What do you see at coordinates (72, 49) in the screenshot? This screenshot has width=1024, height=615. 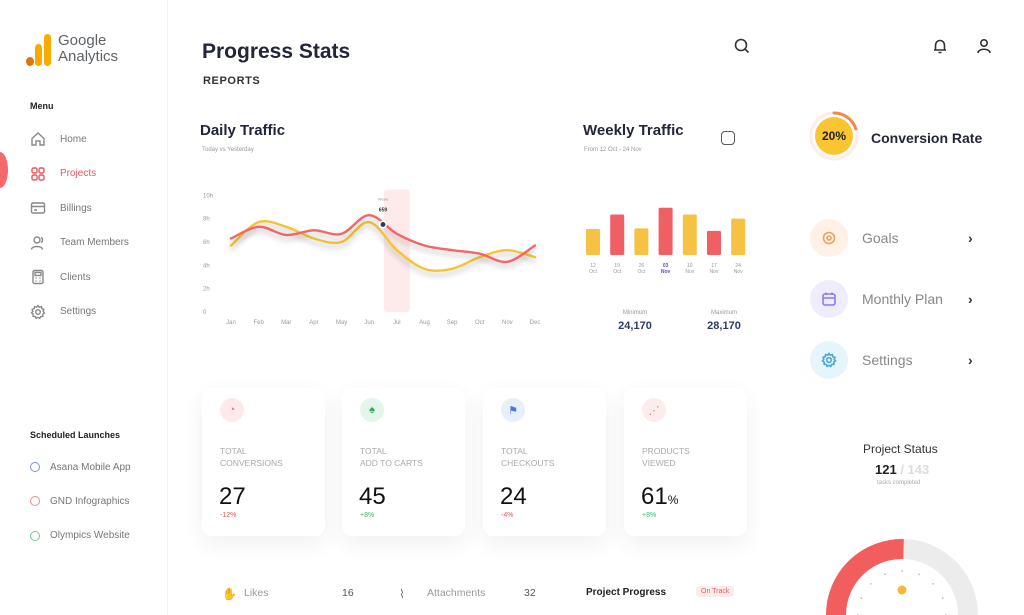 I see `app-logo: Google Analytics` at bounding box center [72, 49].